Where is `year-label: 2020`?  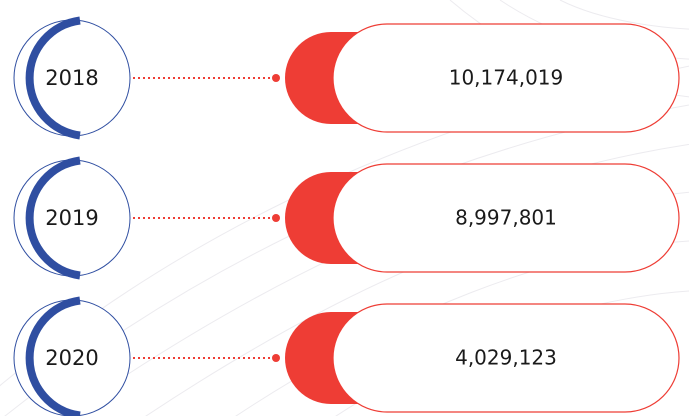
year-label: 2020 is located at coordinates (71, 358).